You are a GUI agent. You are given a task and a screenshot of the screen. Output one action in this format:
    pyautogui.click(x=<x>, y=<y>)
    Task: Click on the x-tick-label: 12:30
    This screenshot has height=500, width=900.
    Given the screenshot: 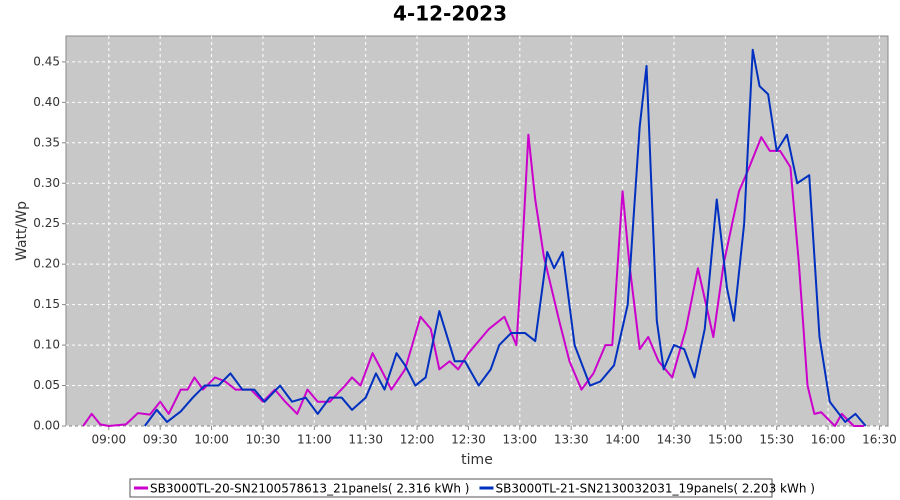 What is the action you would take?
    pyautogui.click(x=468, y=440)
    